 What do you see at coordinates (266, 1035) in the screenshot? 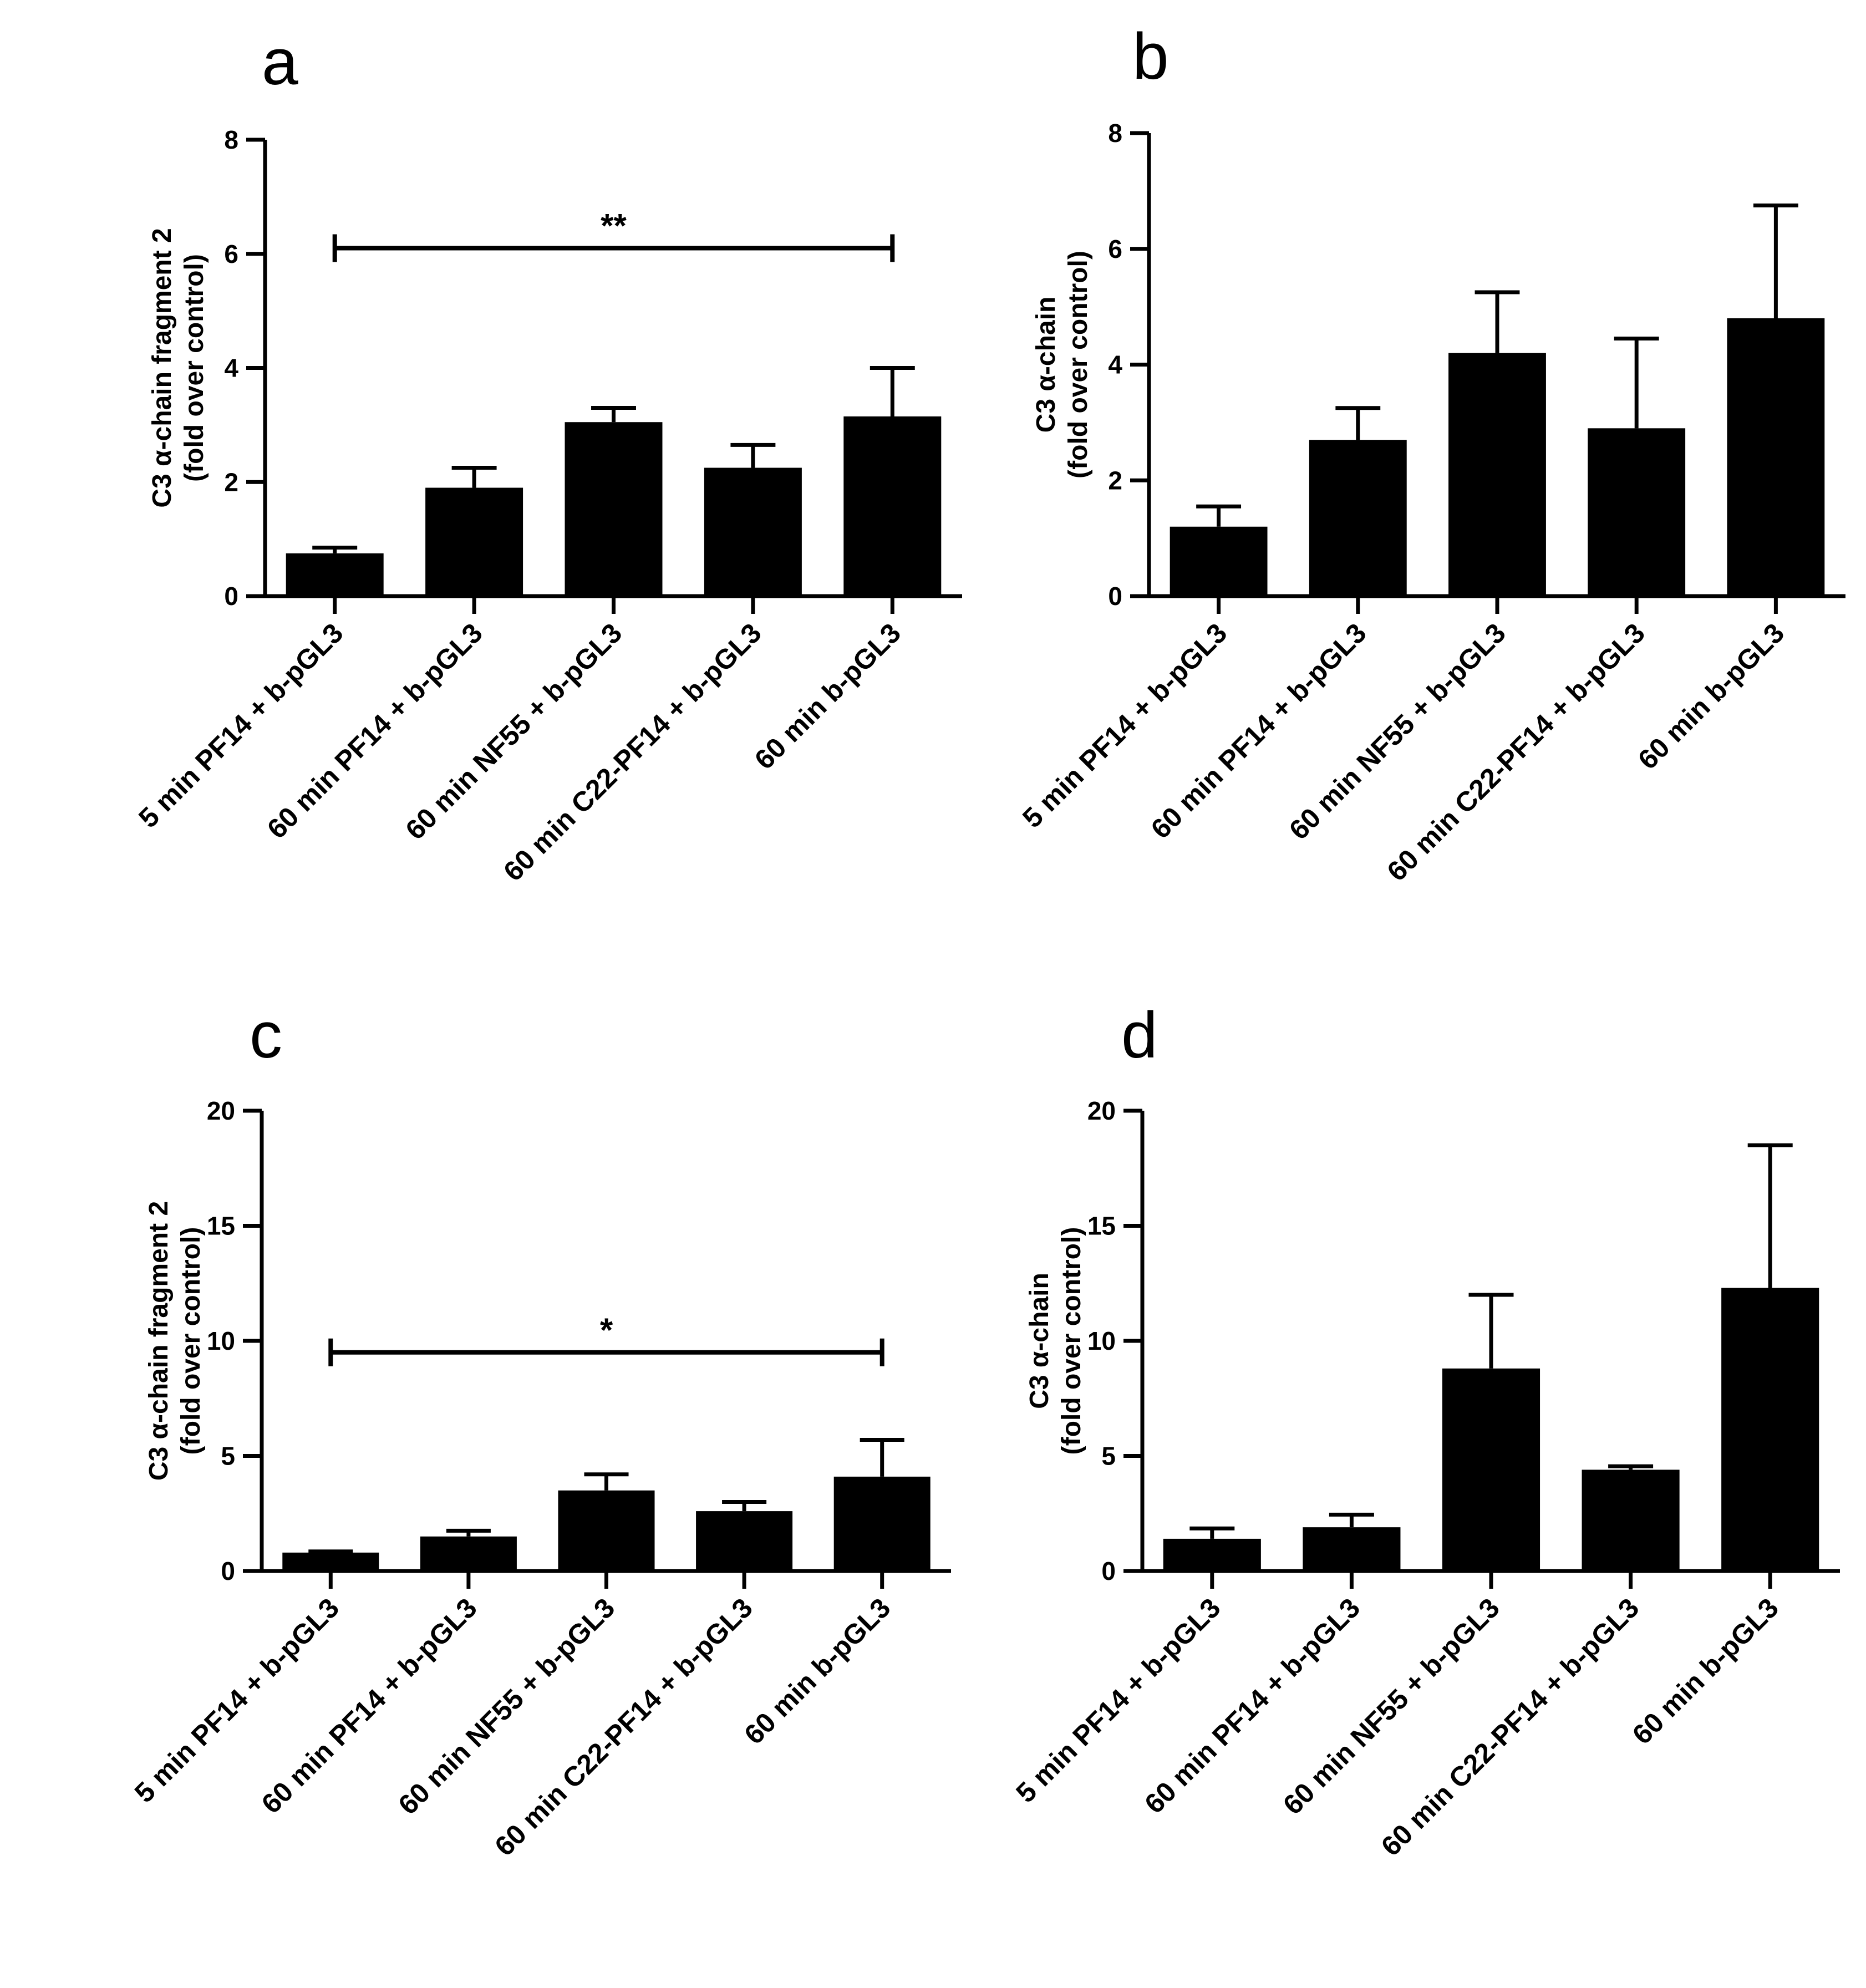
I see `panel-letter: c` at bounding box center [266, 1035].